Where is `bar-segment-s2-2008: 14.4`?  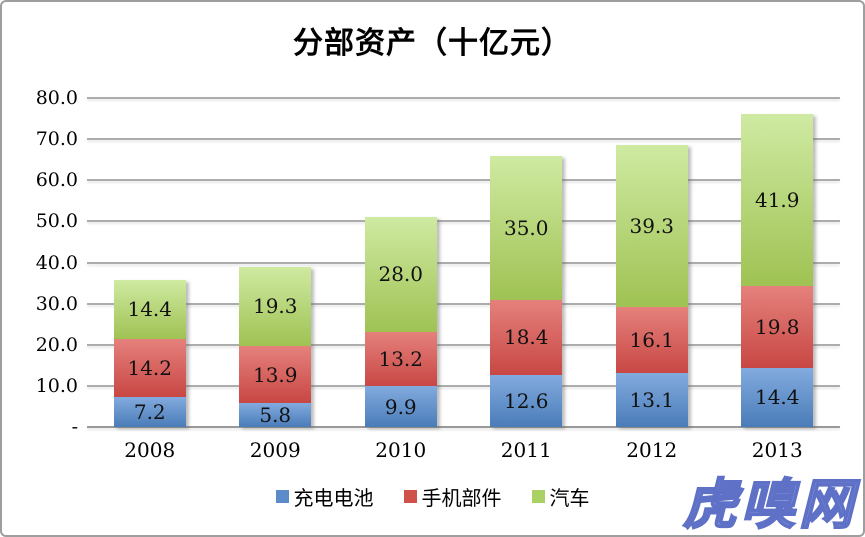 bar-segment-s2-2008: 14.4 is located at coordinates (149, 309).